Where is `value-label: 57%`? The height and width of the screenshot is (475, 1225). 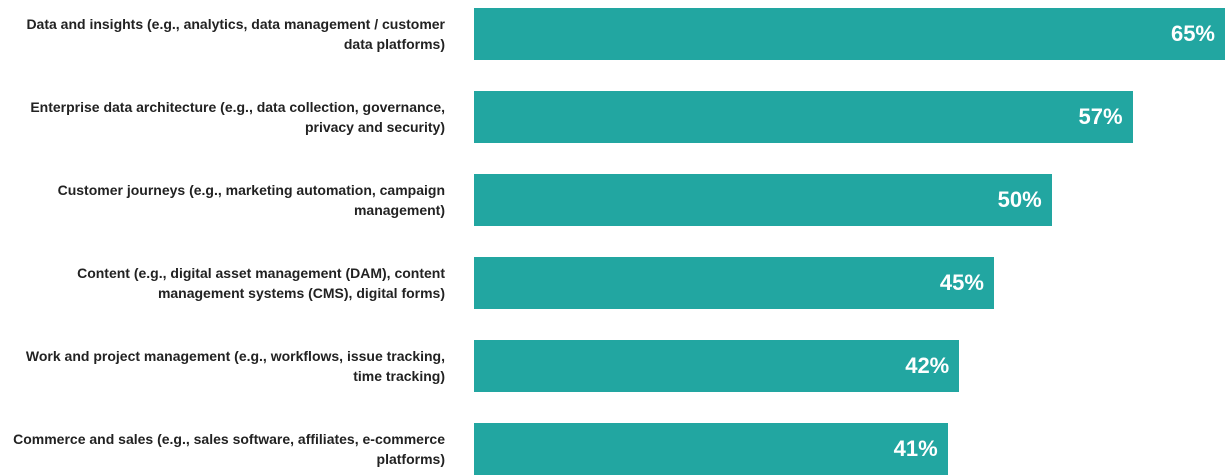 value-label: 57% is located at coordinates (1100, 116).